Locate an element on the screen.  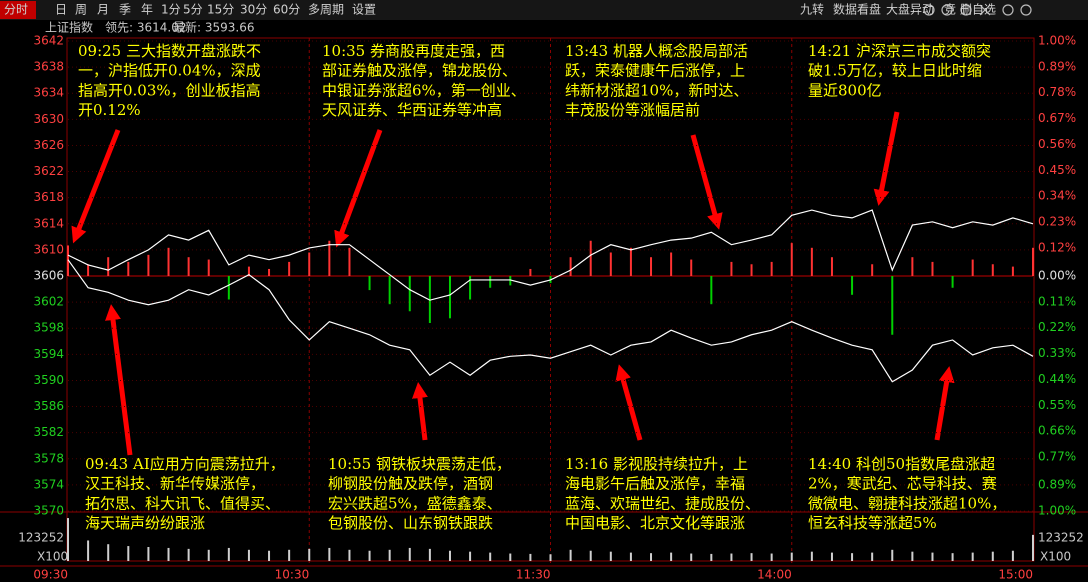
x-tick-label: 09:30 is located at coordinates (50, 575).